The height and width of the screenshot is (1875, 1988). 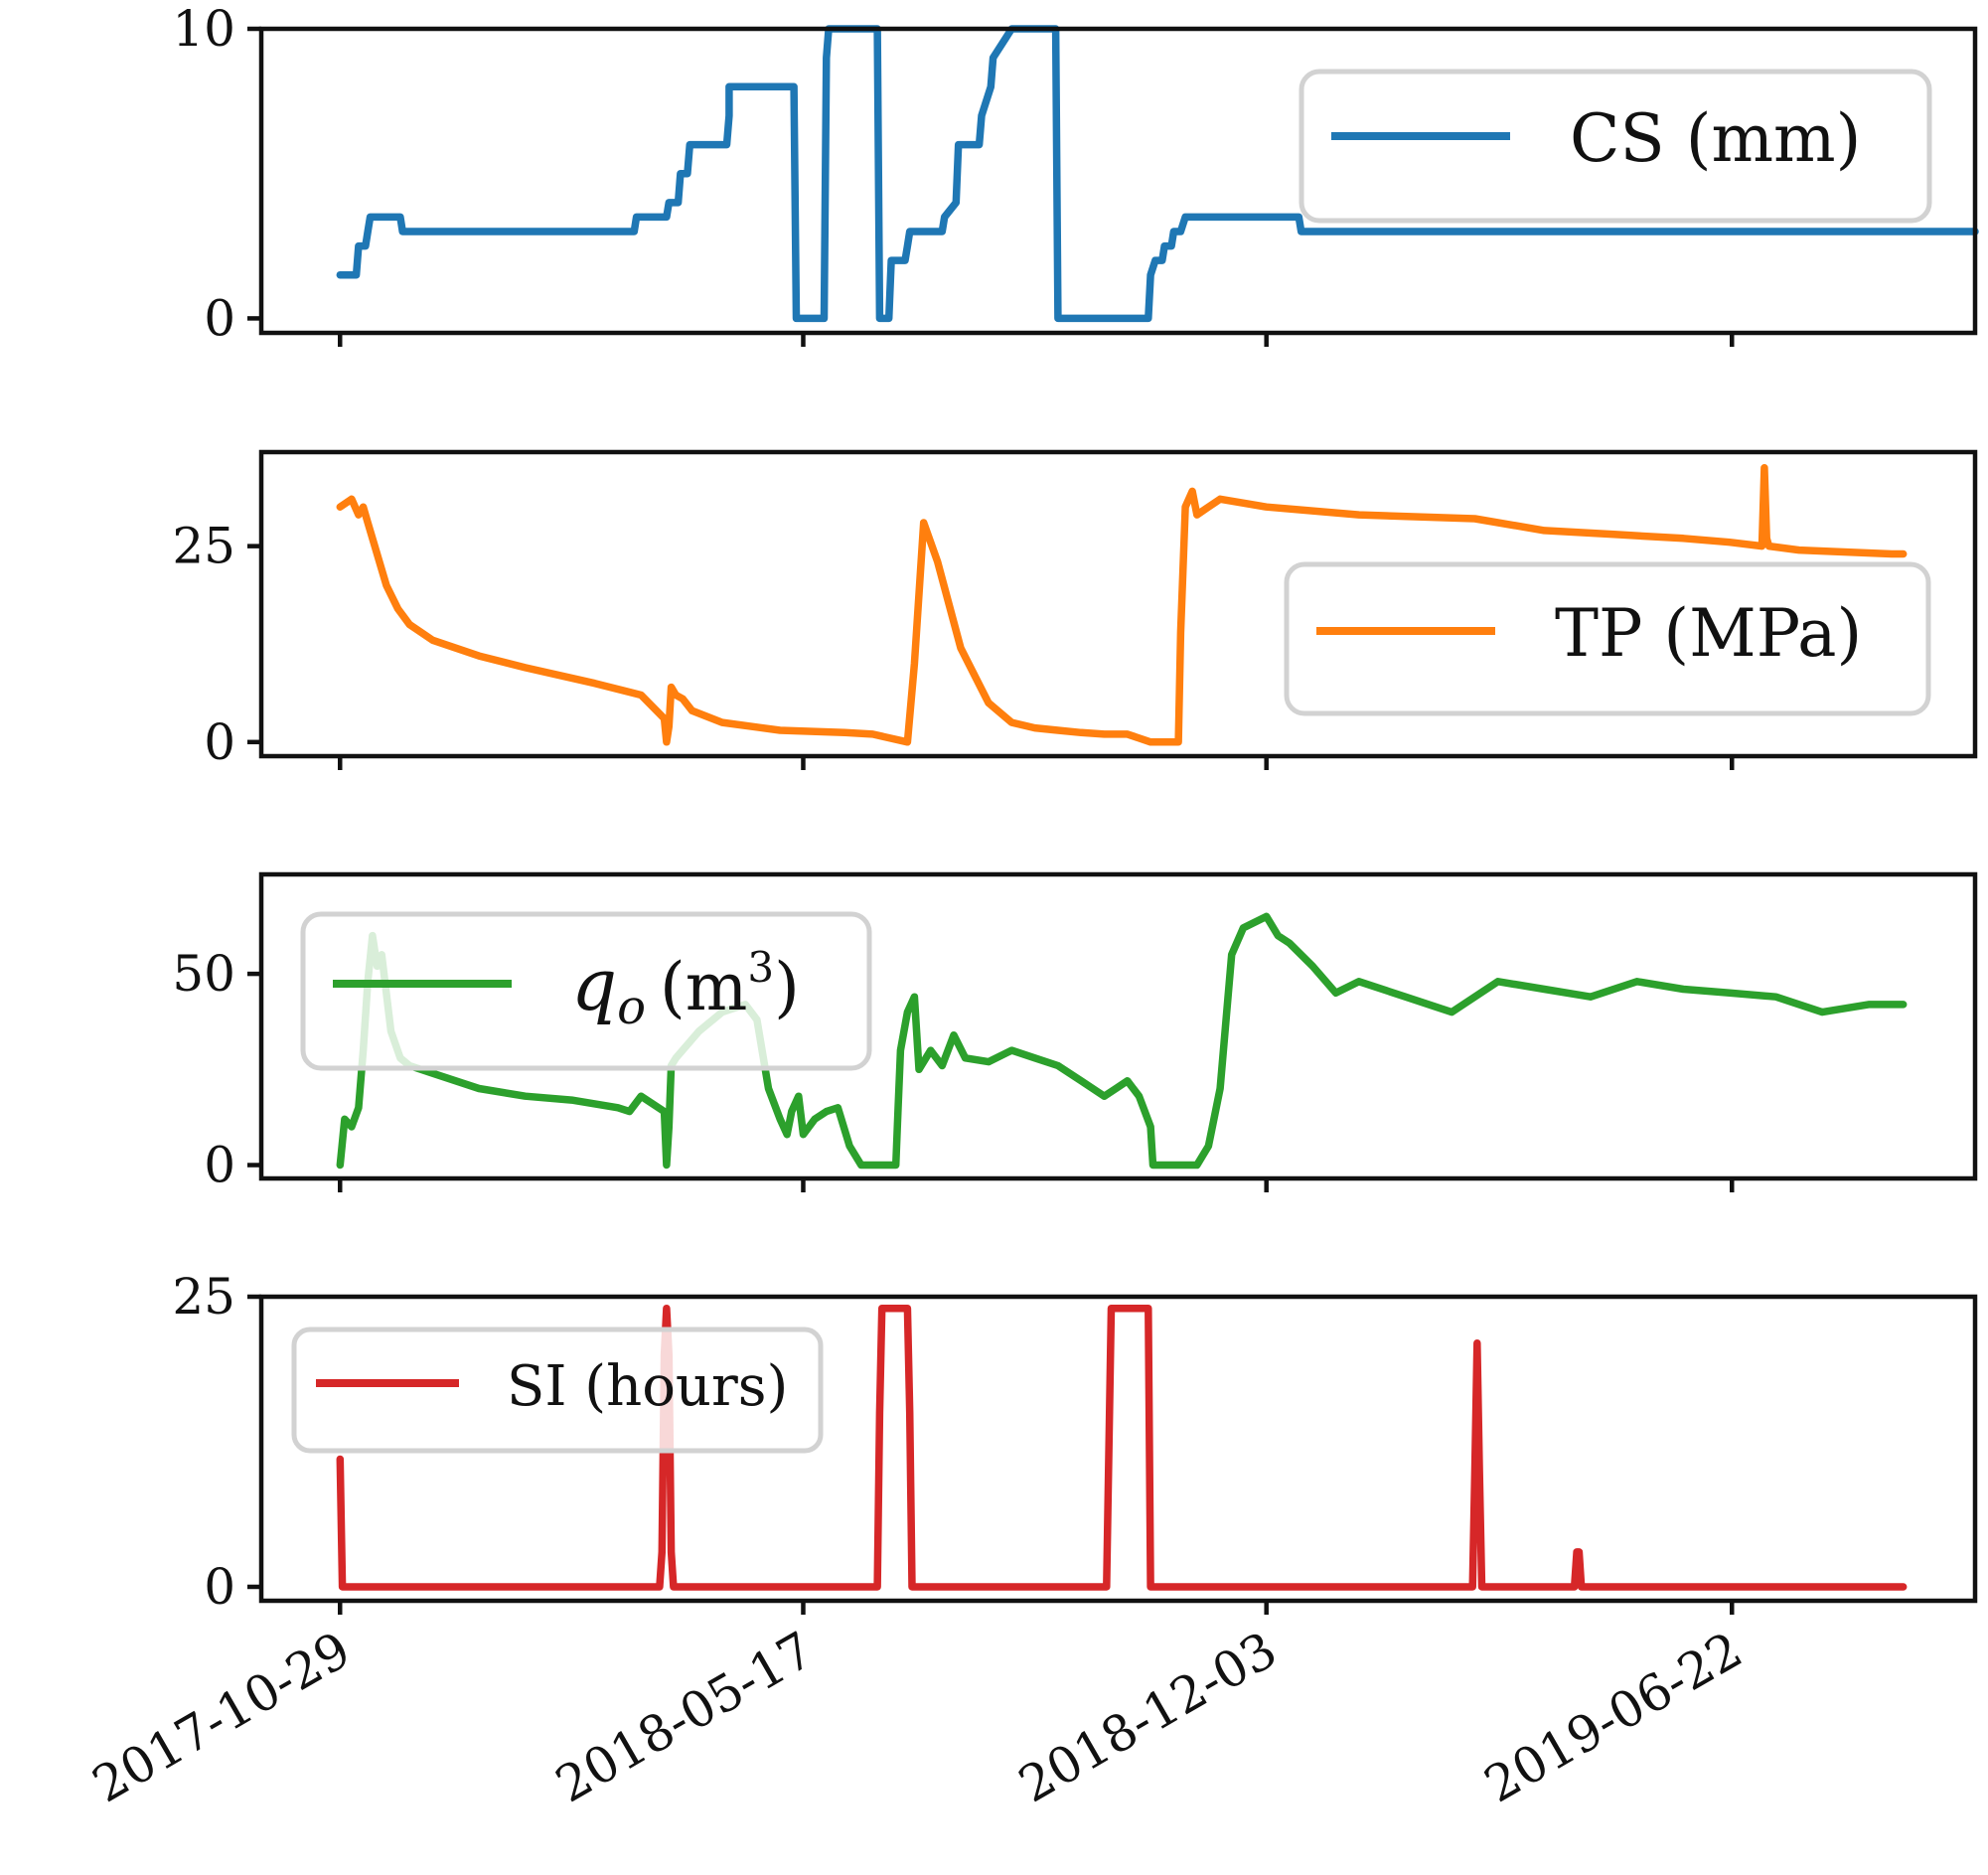 I want to click on legend-box-si, so click(x=557, y=1390).